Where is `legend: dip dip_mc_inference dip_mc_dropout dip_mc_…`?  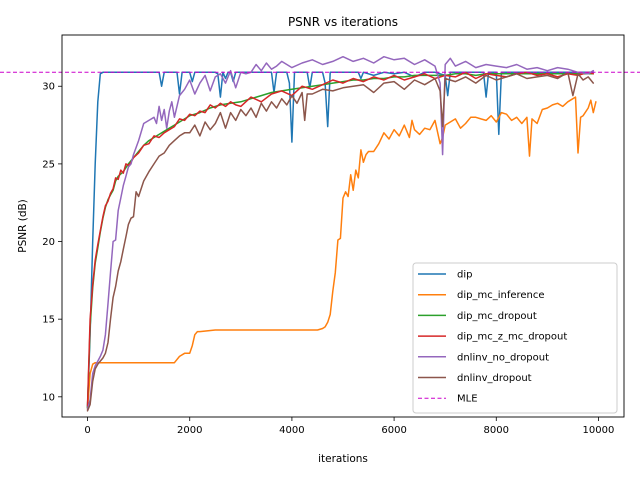
legend: dip dip_mc_inference dip_mc_dropout dip_mc_… is located at coordinates (515, 338).